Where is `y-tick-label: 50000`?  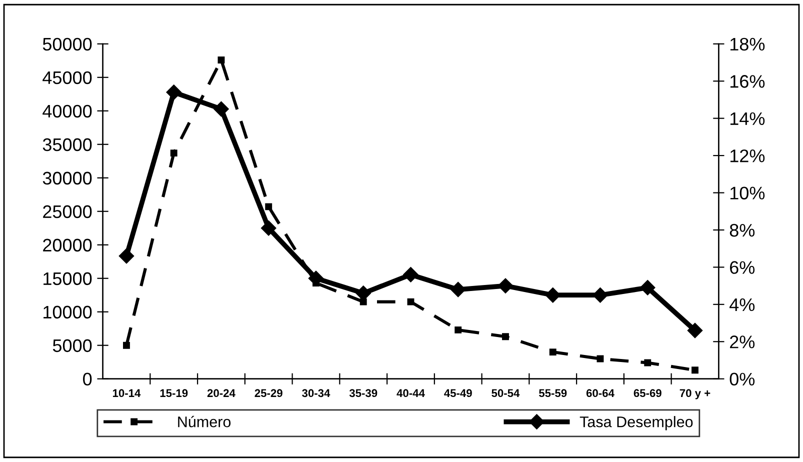 y-tick-label: 50000 is located at coordinates (67, 44).